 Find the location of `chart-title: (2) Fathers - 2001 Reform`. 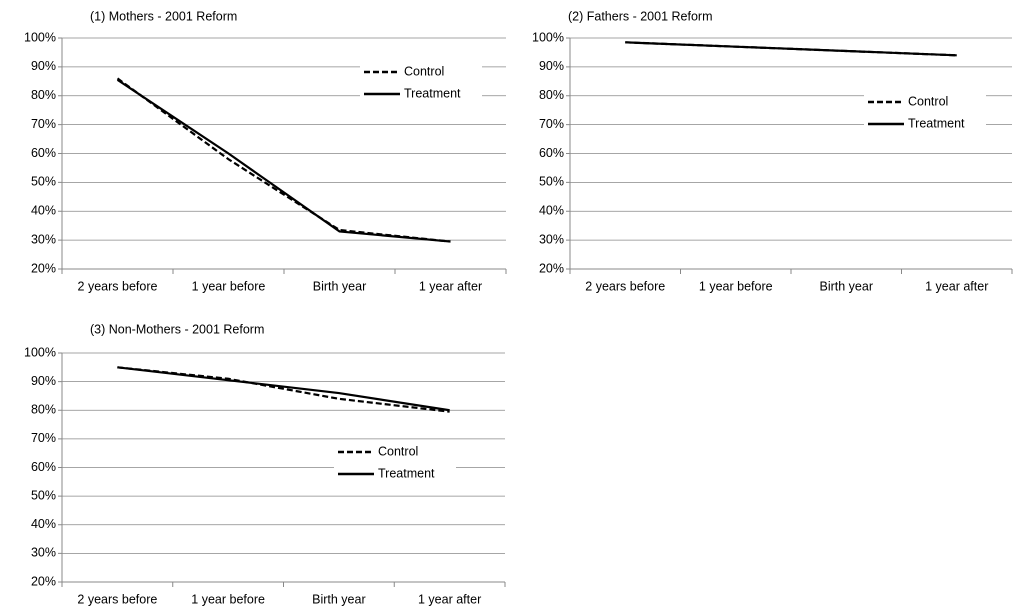

chart-title: (2) Fathers - 2001 Reform is located at coordinates (640, 16).